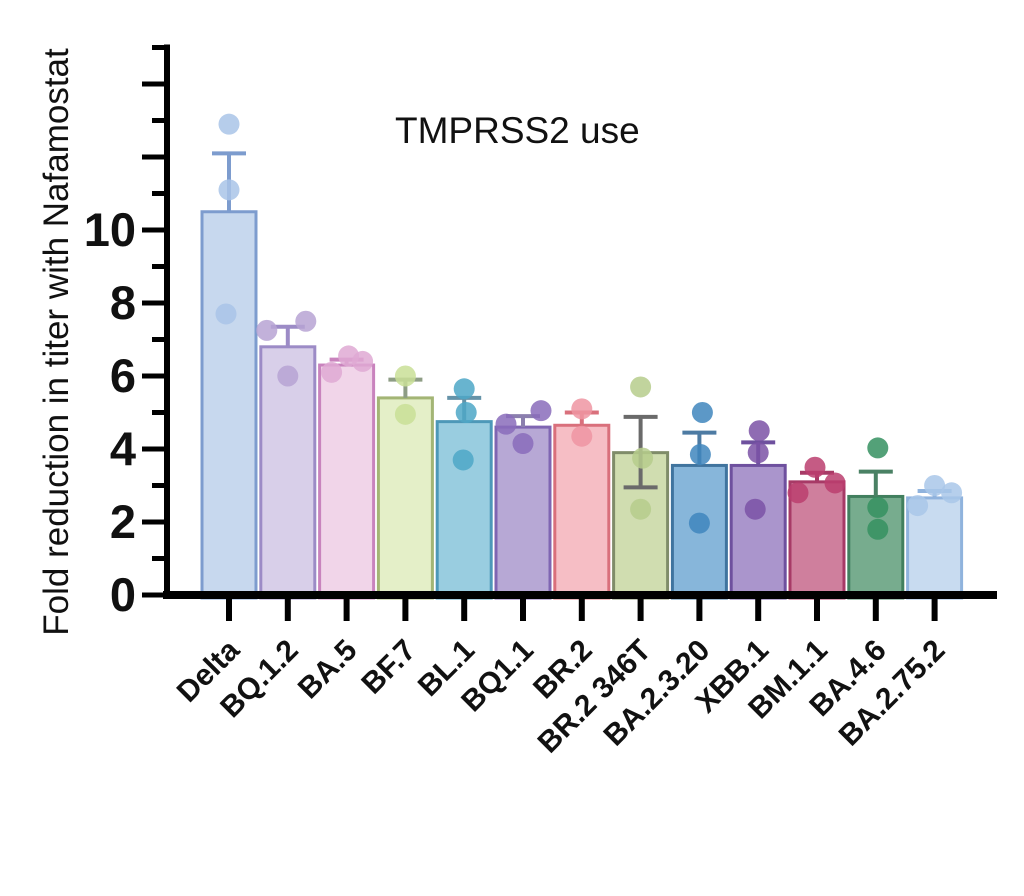 The width and height of the screenshot is (1024, 896). What do you see at coordinates (123, 448) in the screenshot?
I see `y-tick-label-4: 4` at bounding box center [123, 448].